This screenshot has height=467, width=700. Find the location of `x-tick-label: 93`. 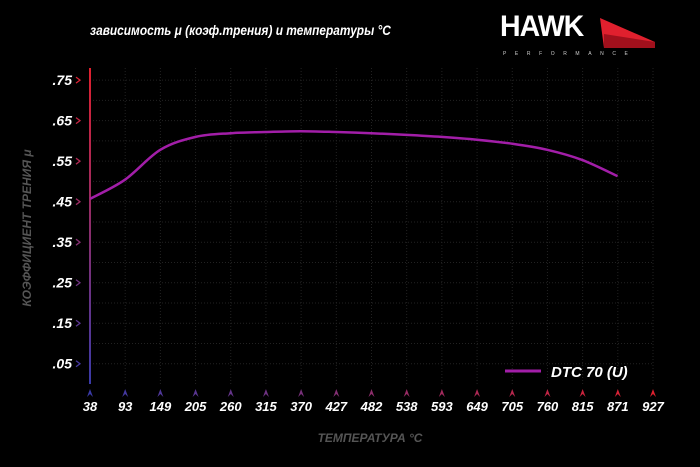

x-tick-label: 93 is located at coordinates (125, 406).